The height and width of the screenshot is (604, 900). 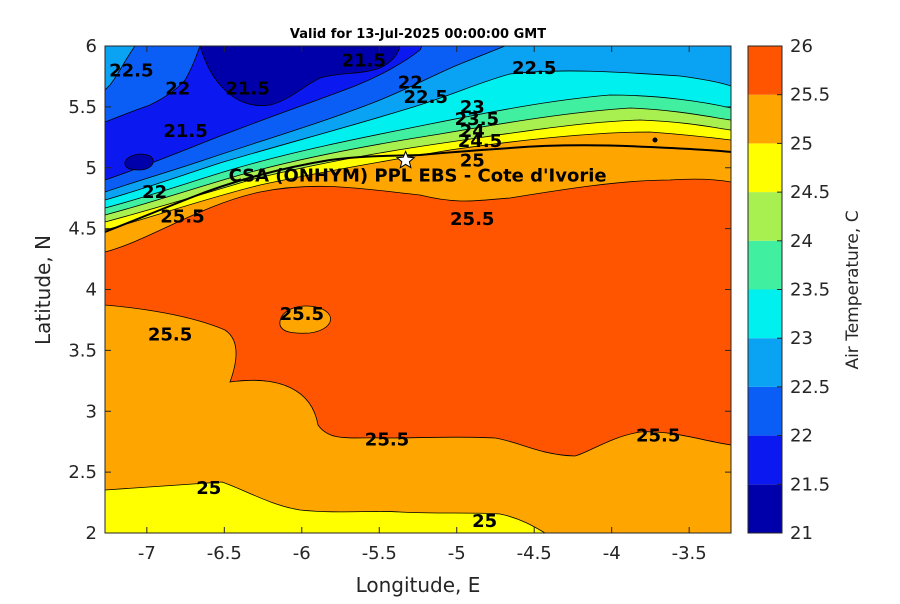 I want to click on y-tick-label: 2.5, so click(x=82, y=472).